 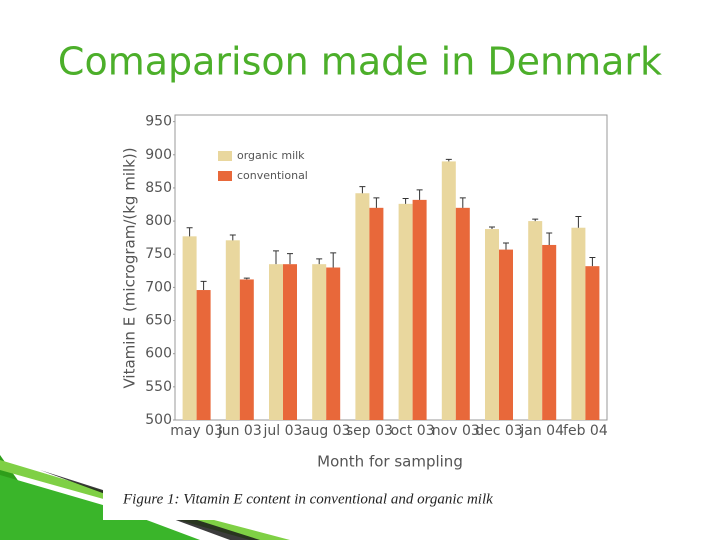 I want to click on y-tick-label: 700, so click(x=158, y=287).